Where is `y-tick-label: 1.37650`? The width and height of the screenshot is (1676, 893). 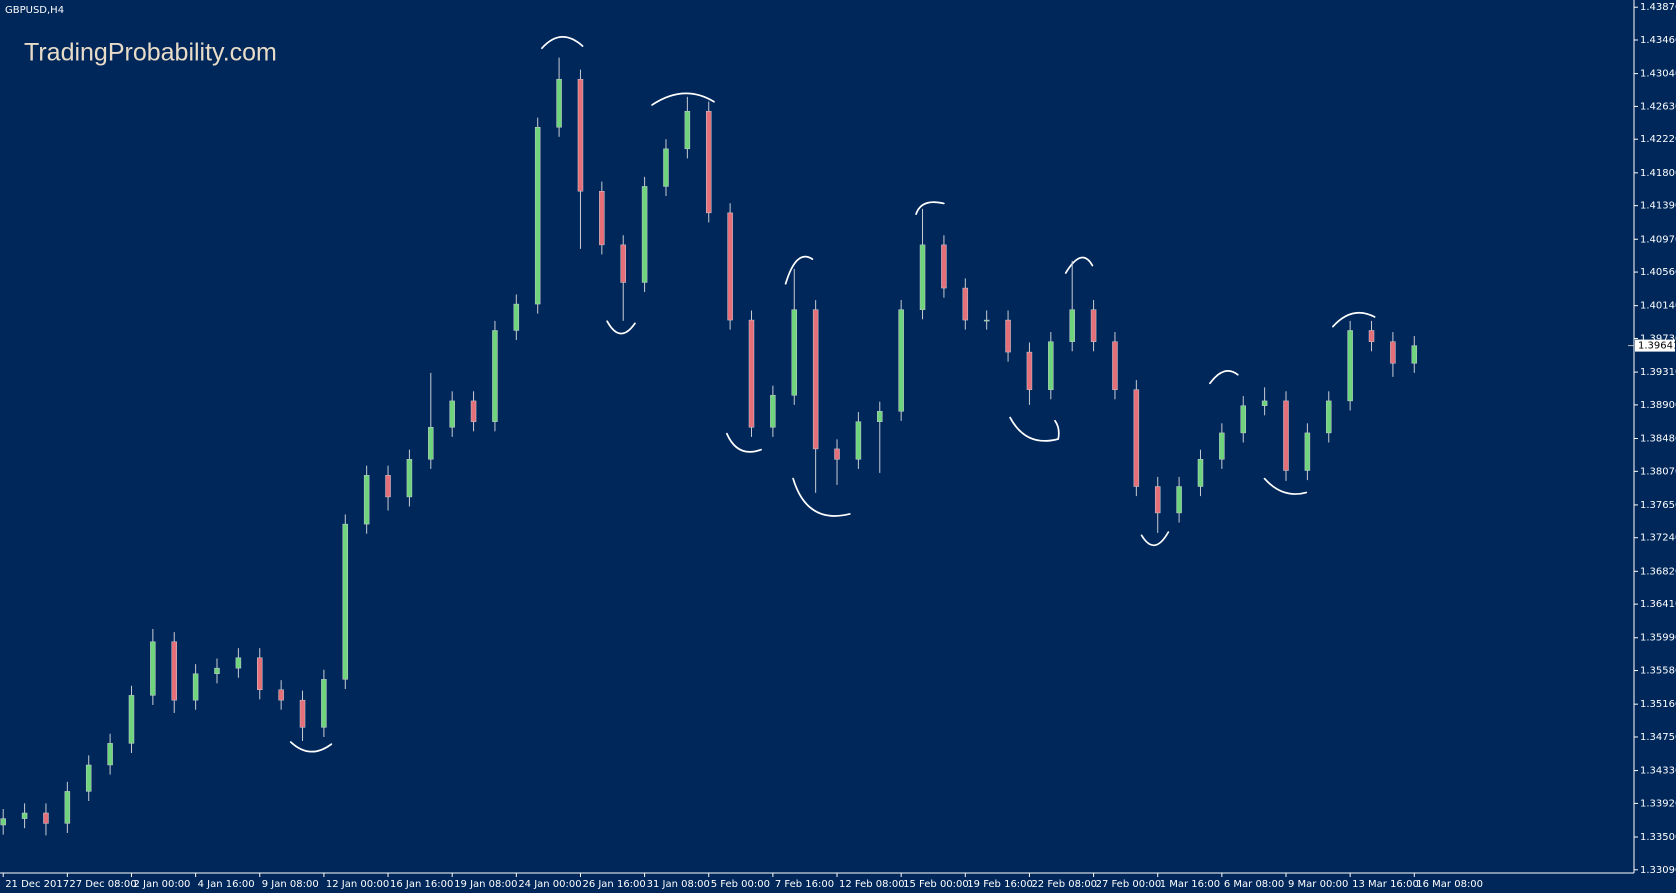
y-tick-label: 1.37650 is located at coordinates (1658, 505).